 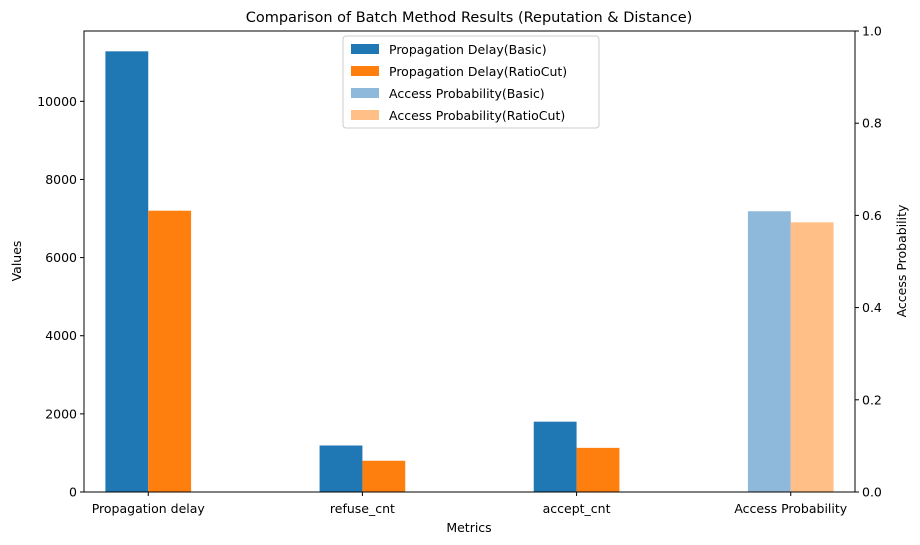 What do you see at coordinates (16, 261) in the screenshot?
I see `y-axis-label: Values` at bounding box center [16, 261].